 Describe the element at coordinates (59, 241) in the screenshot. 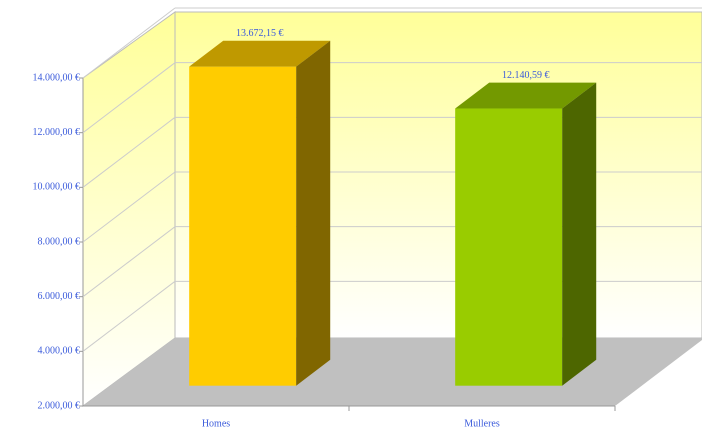

I see `y-tick-label: 8.000,00 €` at that location.